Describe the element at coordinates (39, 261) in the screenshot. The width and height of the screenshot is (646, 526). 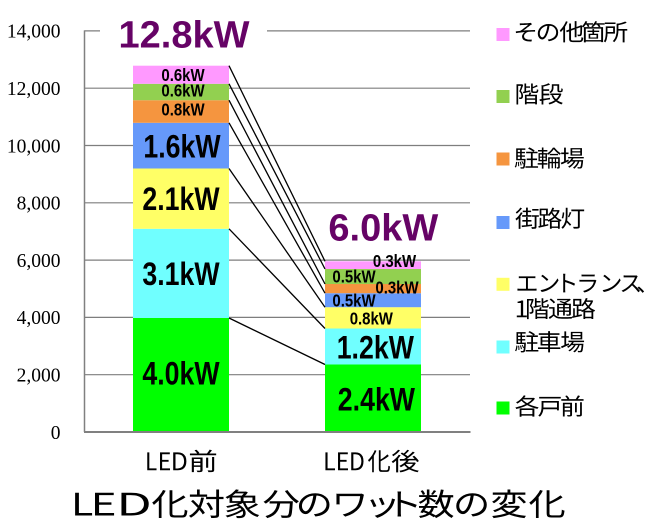
I see `svg-text: 6,000` at that location.